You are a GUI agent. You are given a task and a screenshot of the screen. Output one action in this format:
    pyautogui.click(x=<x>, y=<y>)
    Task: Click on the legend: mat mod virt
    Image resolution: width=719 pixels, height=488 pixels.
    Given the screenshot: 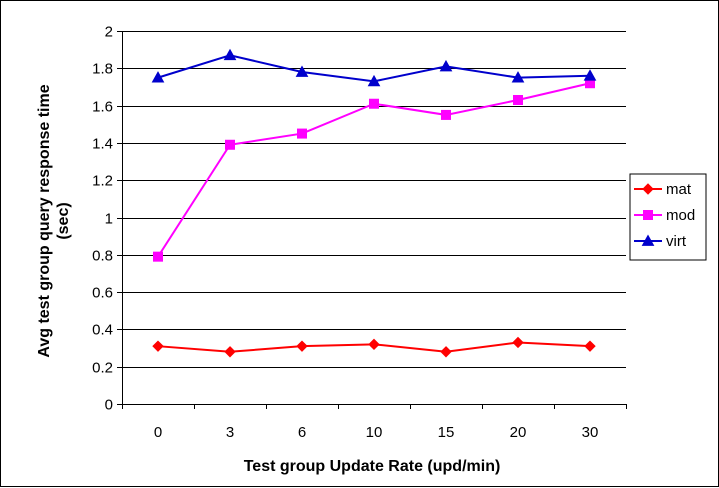 What is the action you would take?
    pyautogui.click(x=668, y=217)
    